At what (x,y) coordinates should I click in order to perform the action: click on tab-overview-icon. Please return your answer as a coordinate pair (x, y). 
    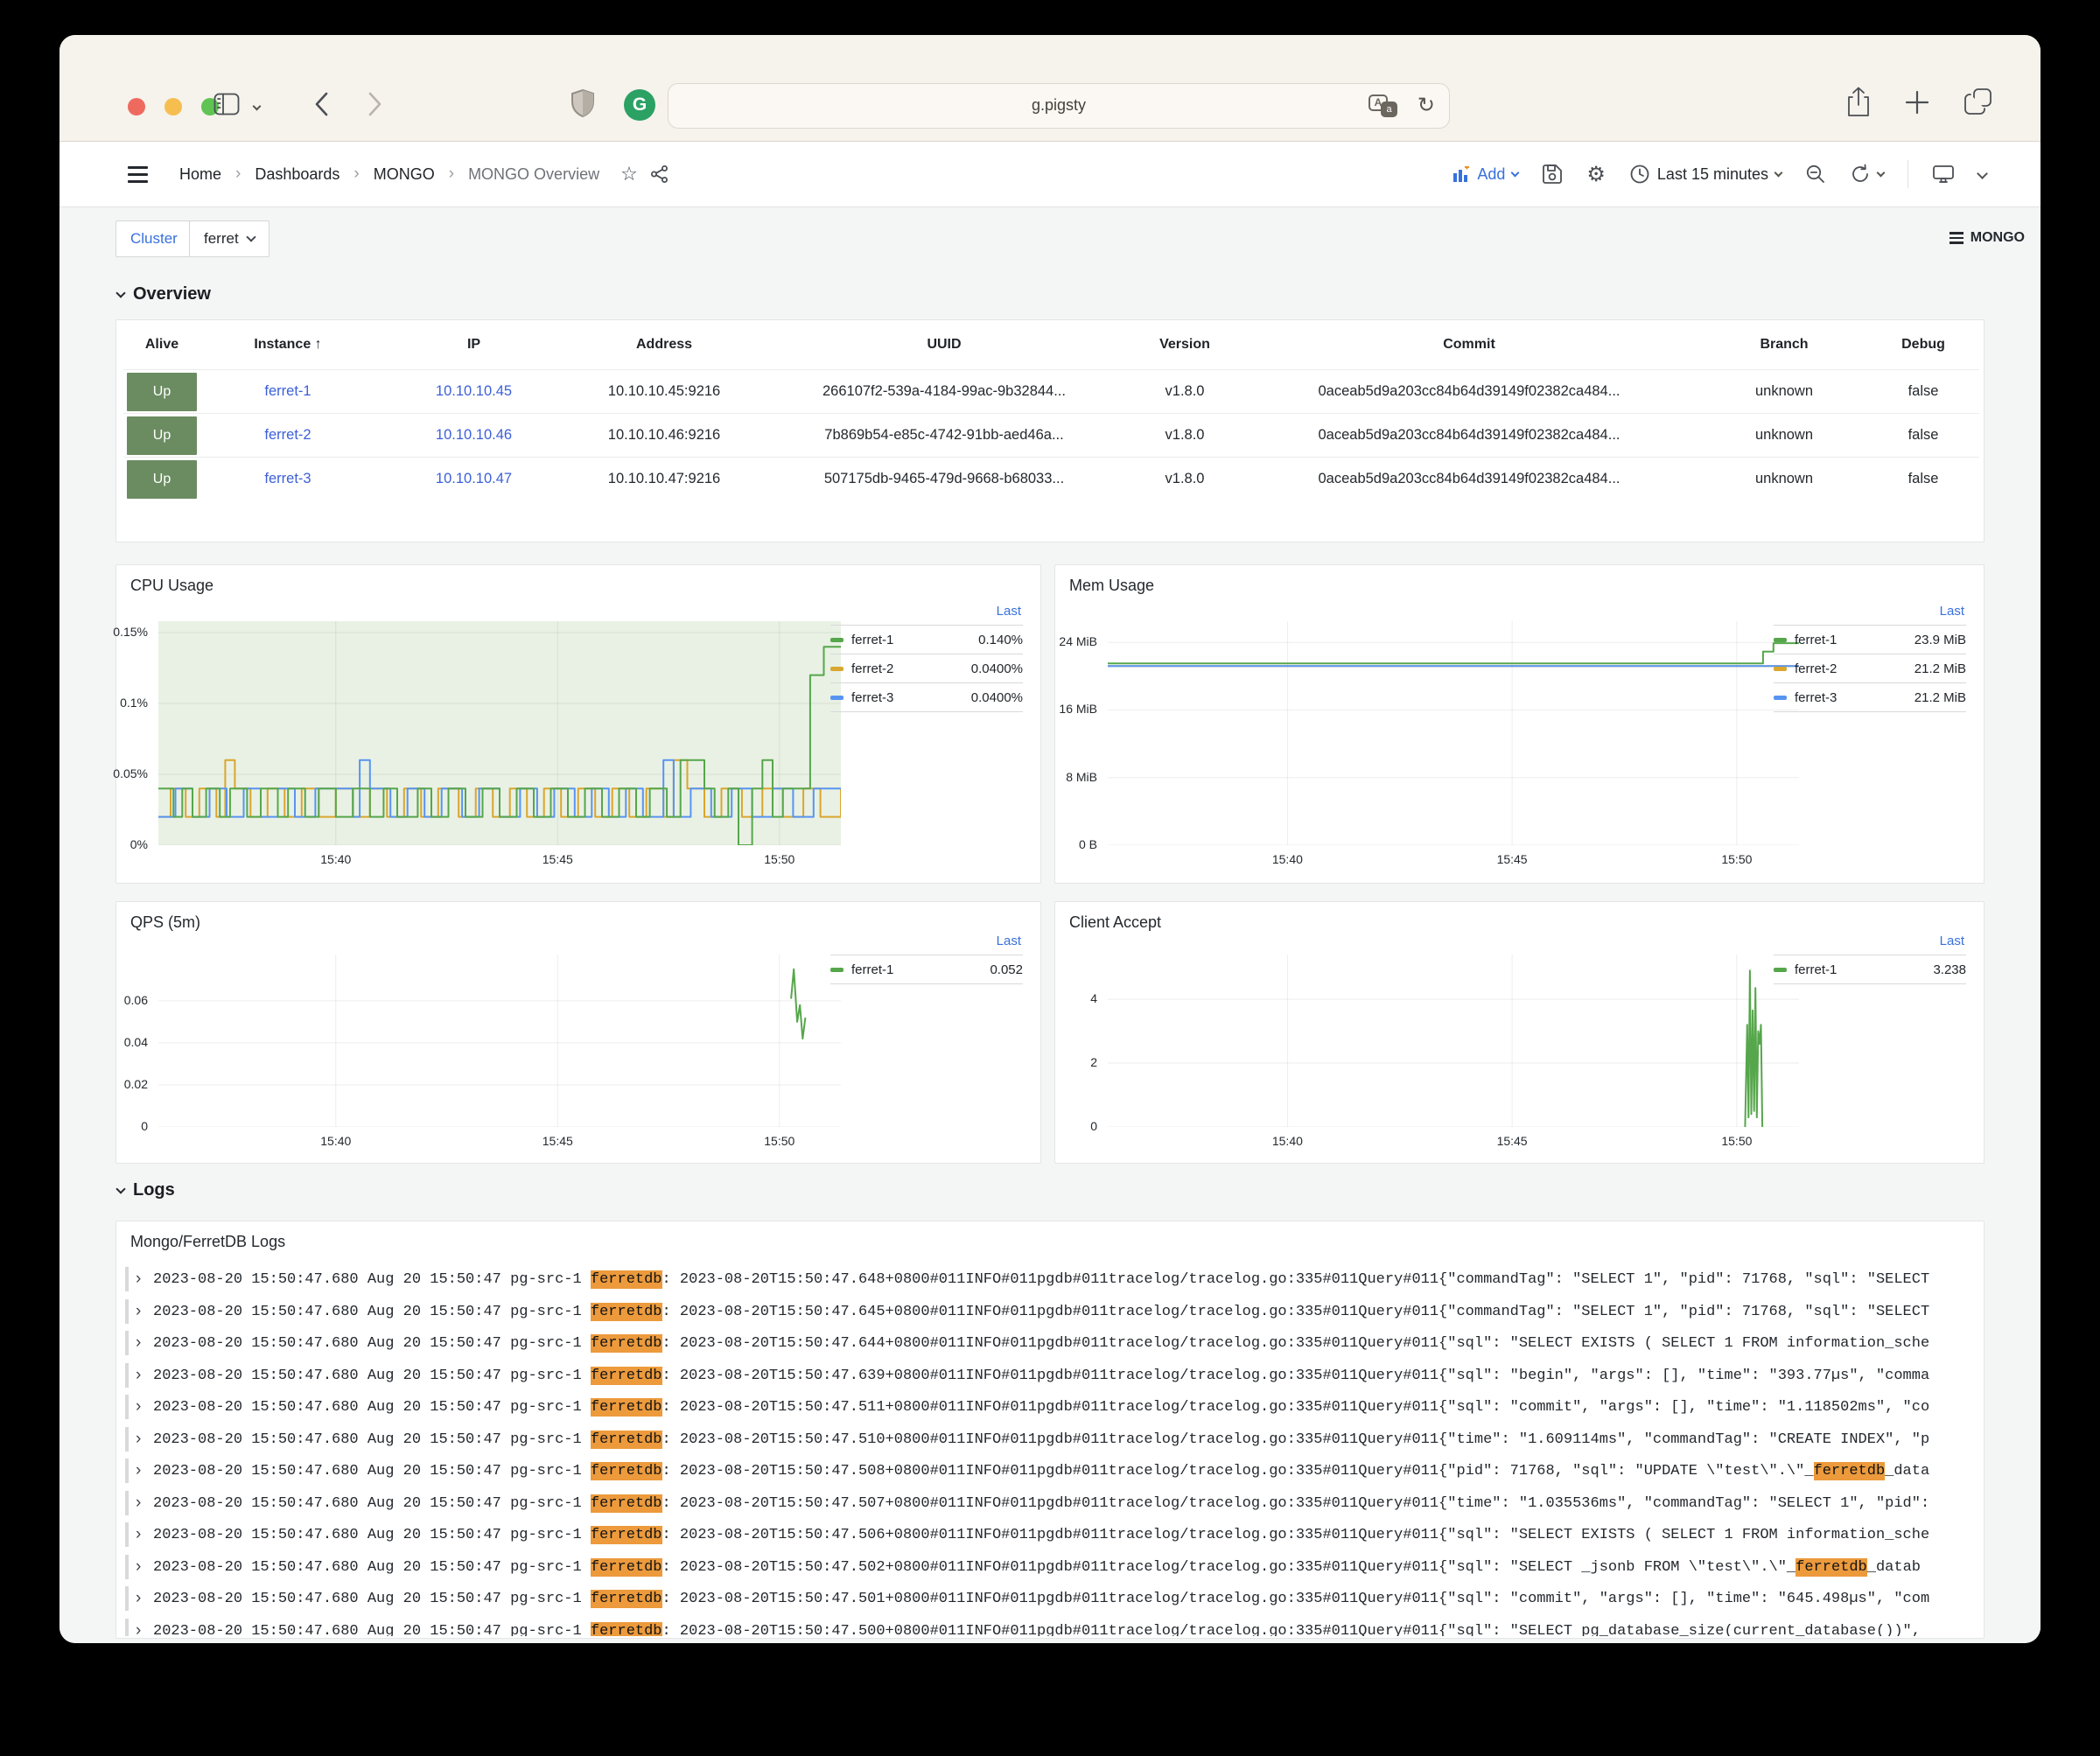
    Looking at the image, I should click on (1978, 101).